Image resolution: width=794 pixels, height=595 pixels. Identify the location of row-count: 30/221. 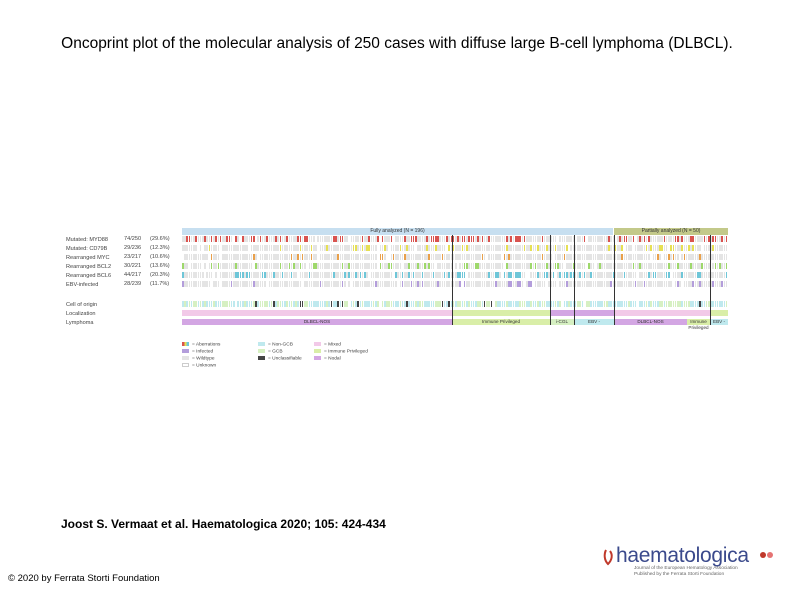
(133, 266).